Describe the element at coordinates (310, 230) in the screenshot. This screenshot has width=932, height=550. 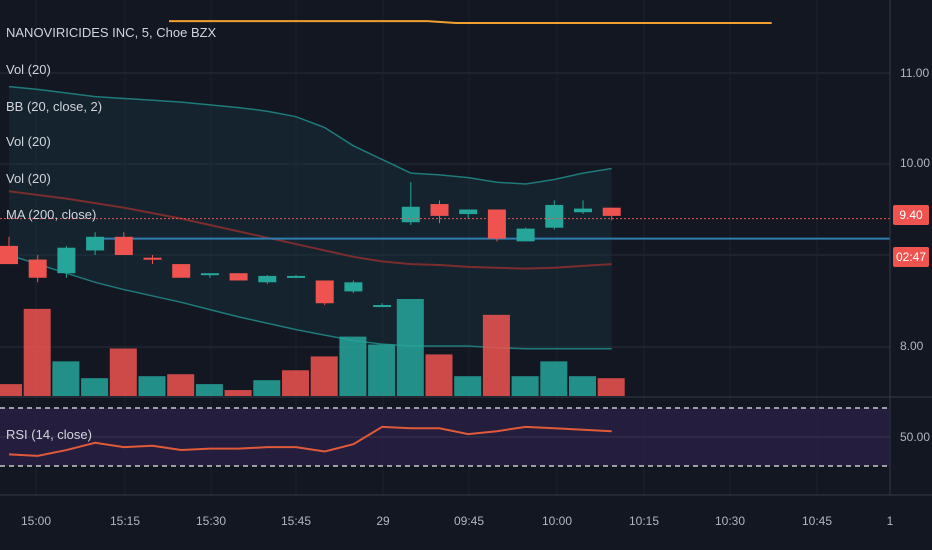
I see `ma-line` at that location.